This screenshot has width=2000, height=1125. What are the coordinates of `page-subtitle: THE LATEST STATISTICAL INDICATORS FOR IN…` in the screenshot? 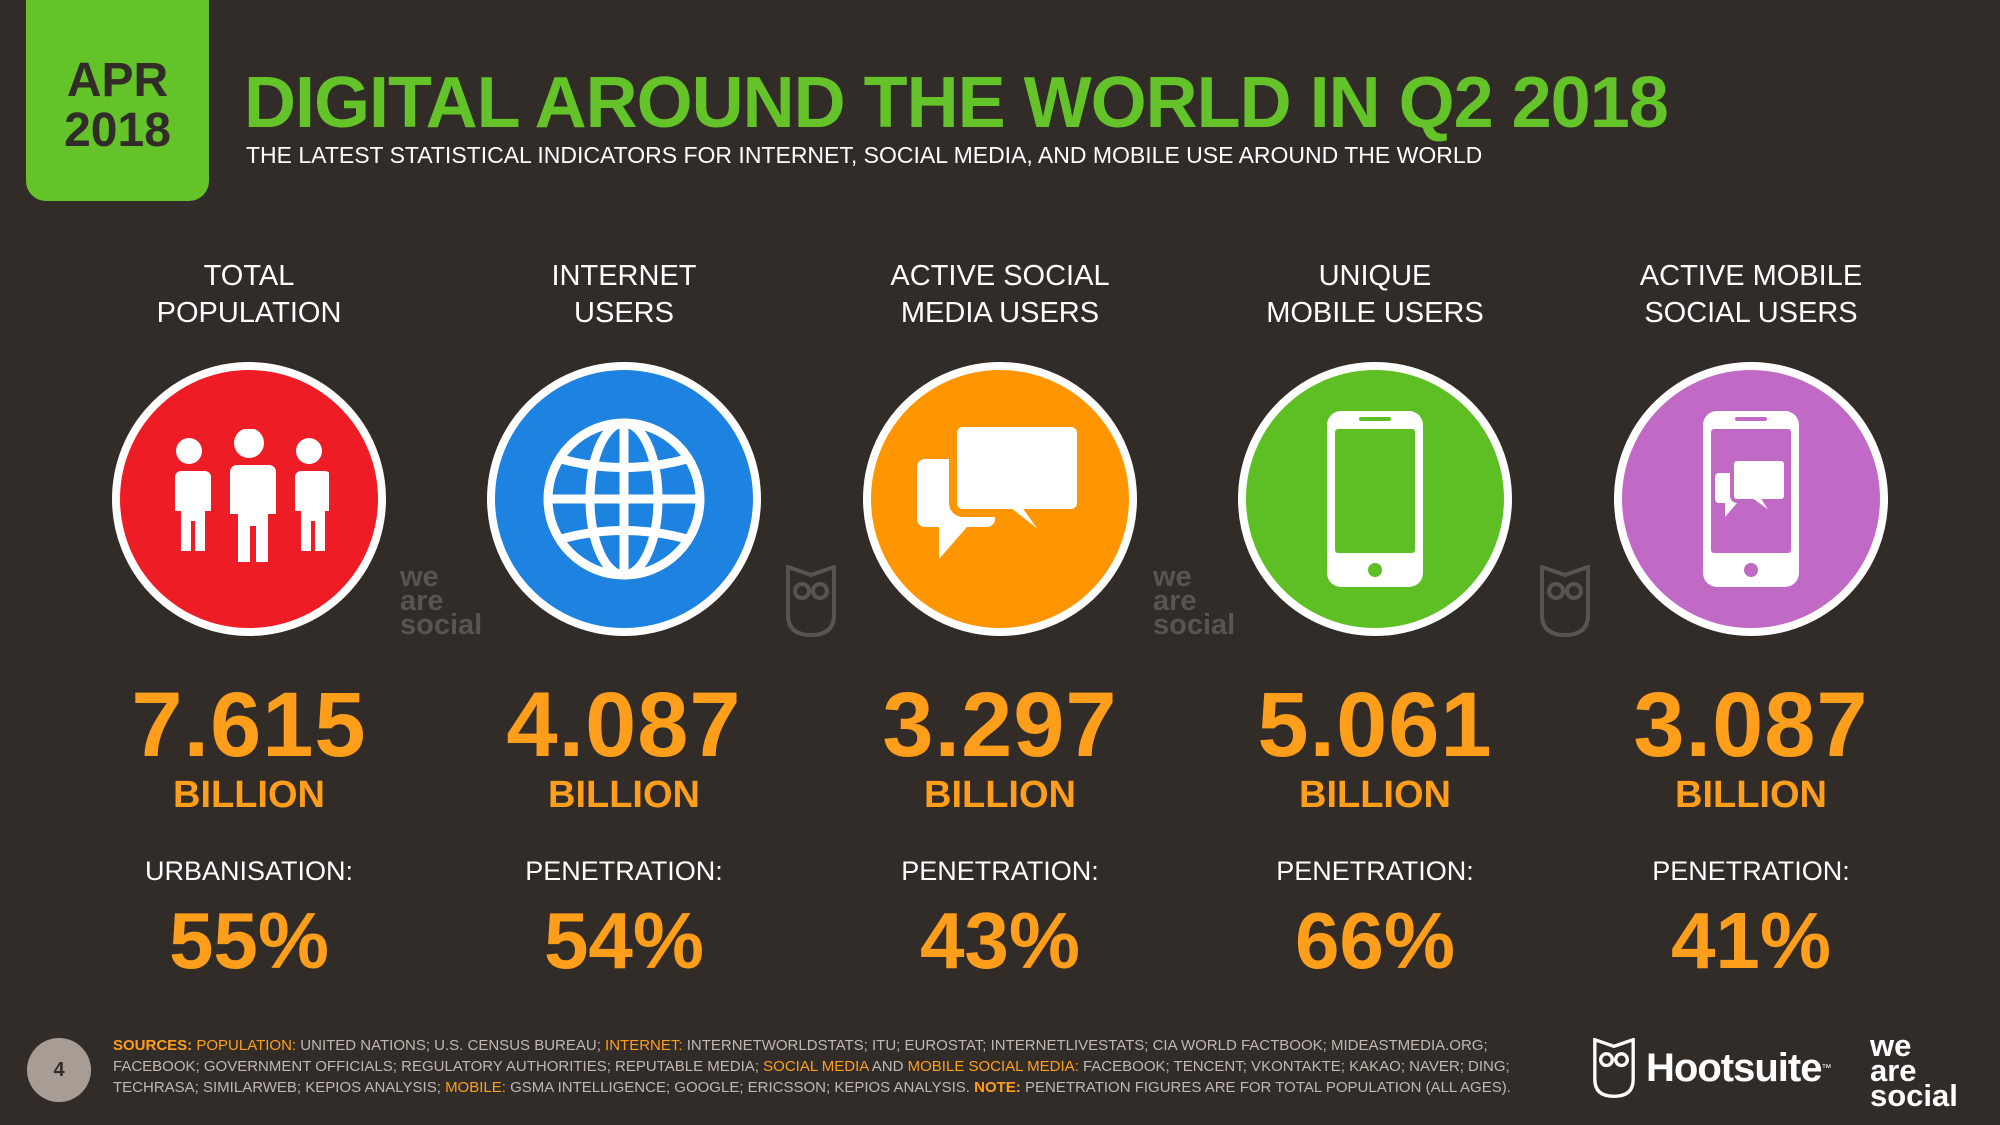 It's located at (864, 155).